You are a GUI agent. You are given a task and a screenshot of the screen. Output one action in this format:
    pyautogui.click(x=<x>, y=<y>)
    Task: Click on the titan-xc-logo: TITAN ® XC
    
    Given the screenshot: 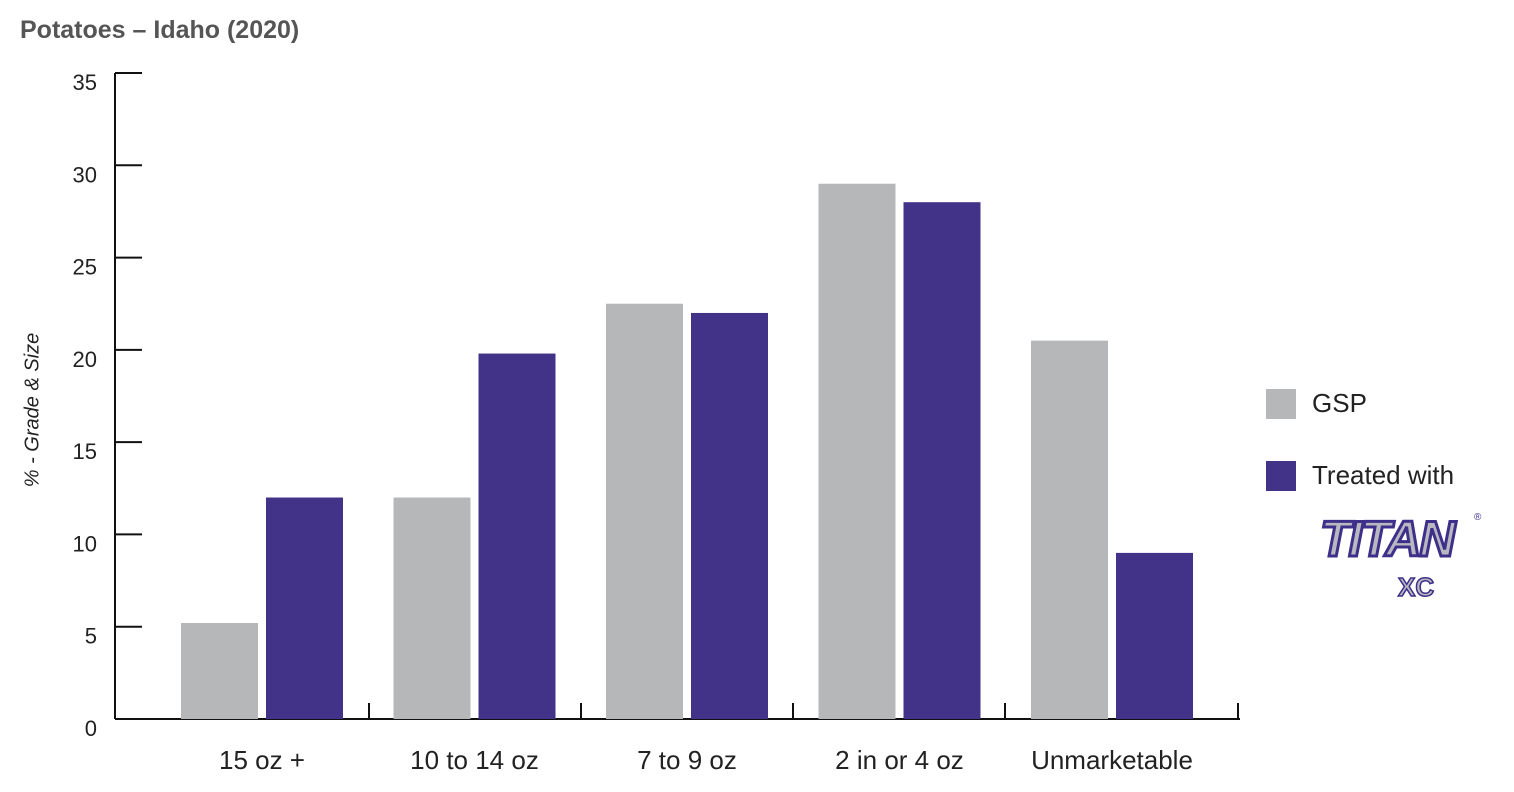 What is the action you would take?
    pyautogui.click(x=1401, y=560)
    